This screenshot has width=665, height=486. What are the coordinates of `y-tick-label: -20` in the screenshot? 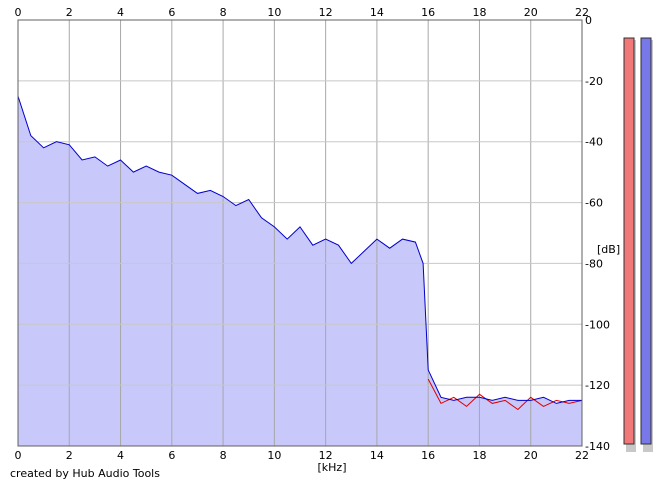 It's located at (594, 81).